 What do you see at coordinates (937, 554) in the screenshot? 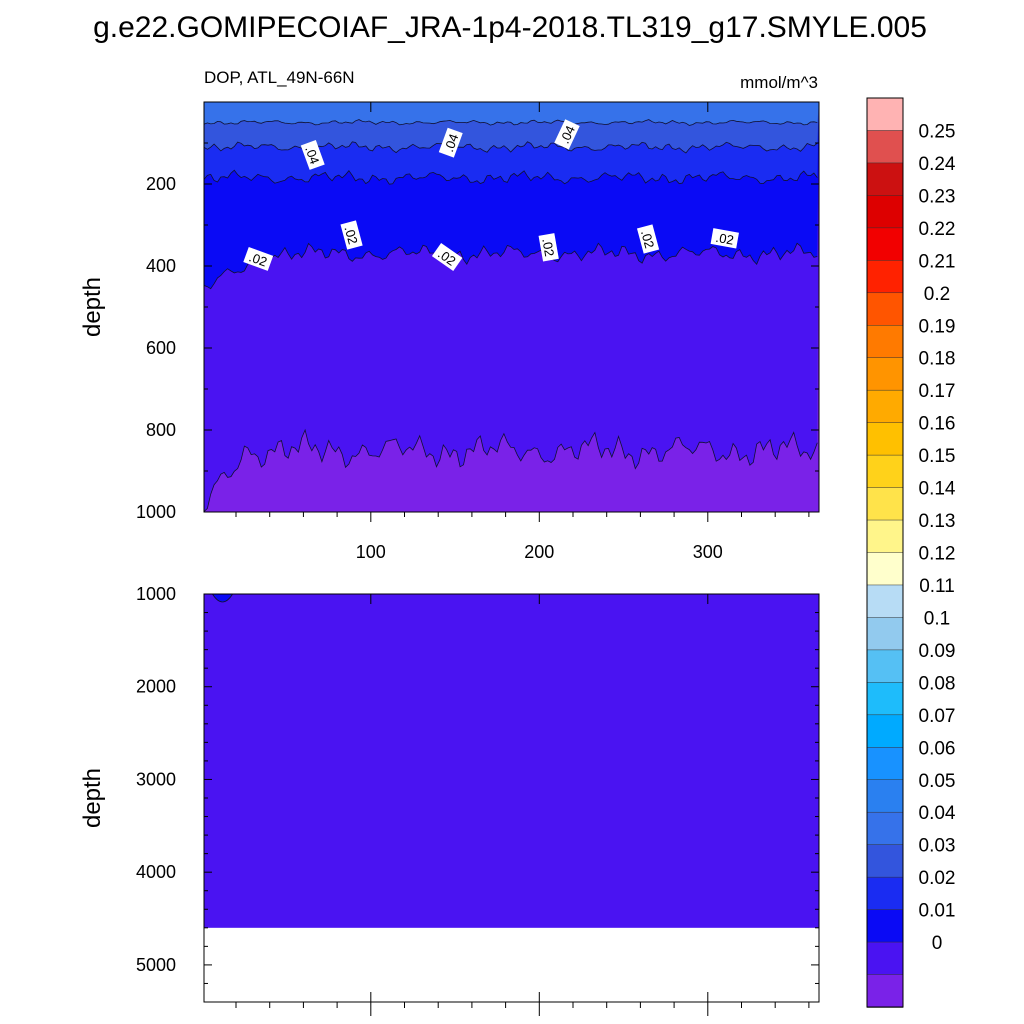
I see `colorbar-label: 0.12` at bounding box center [937, 554].